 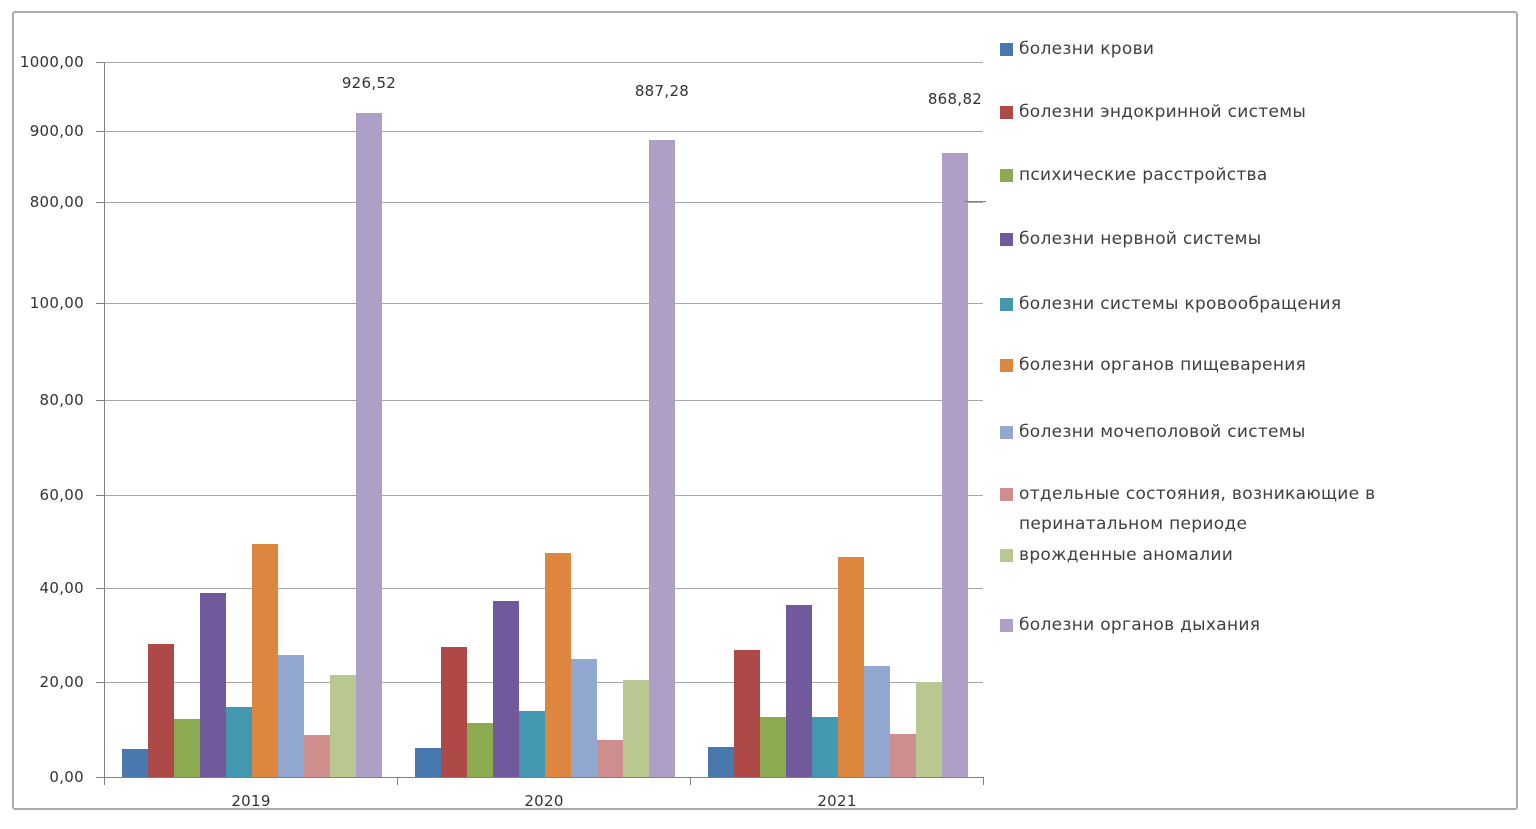 What do you see at coordinates (662, 91) in the screenshot?
I see `data-label-2020: 887,28` at bounding box center [662, 91].